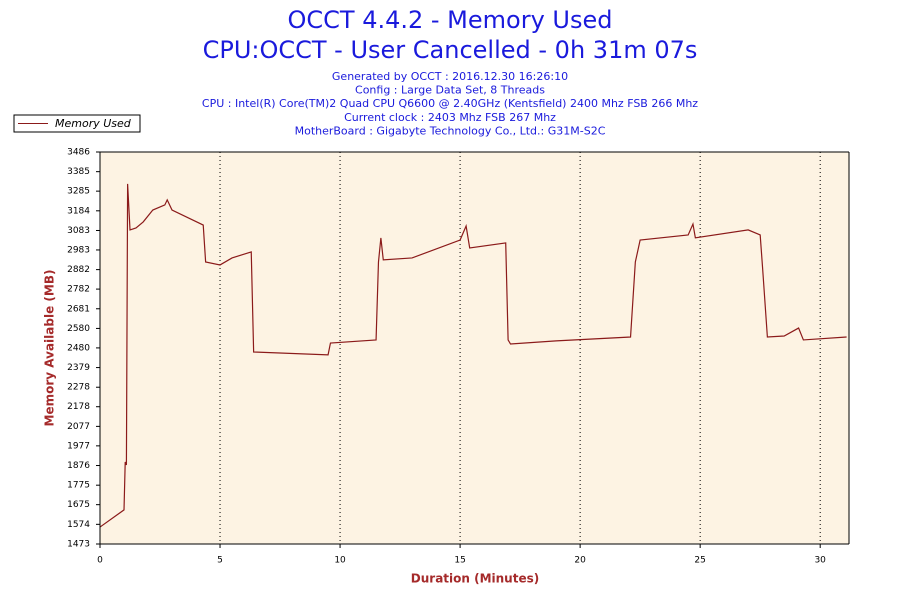 Image resolution: width=900 pixels, height=600 pixels. I want to click on y-tick-label: 2580, so click(78, 329).